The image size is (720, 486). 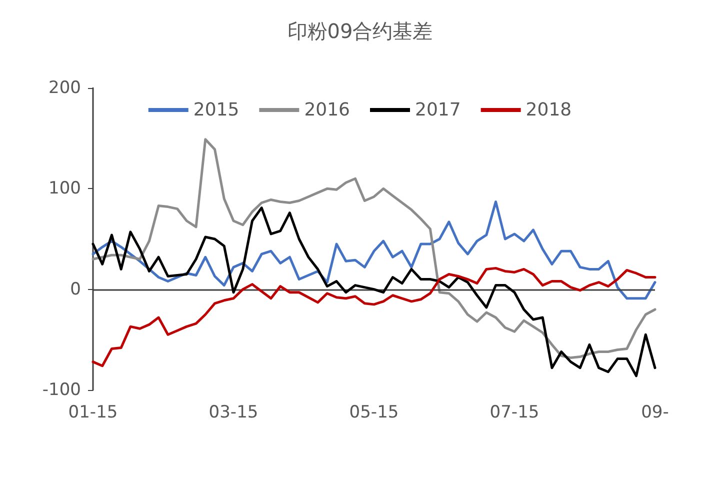 I want to click on x-tick-label: 09-, so click(x=655, y=412).